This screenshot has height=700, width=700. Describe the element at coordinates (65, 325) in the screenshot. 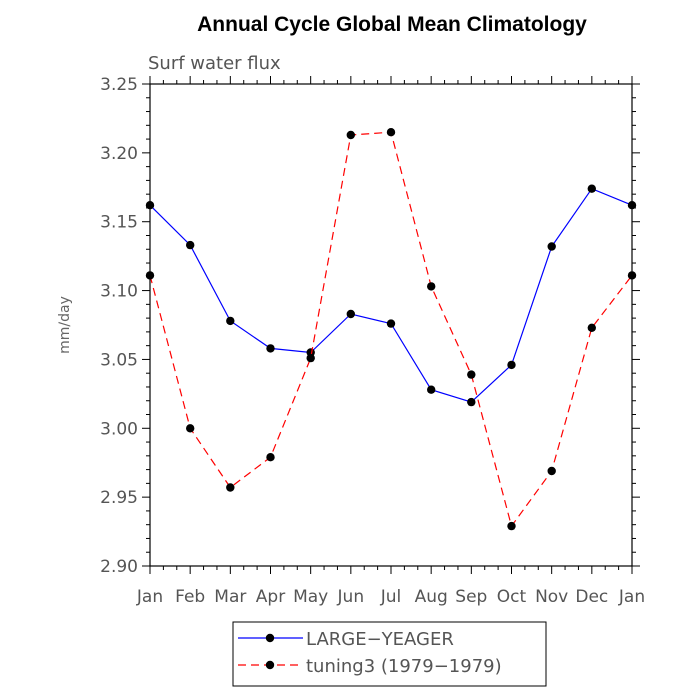

I see `y-axis-label: mm/day` at that location.